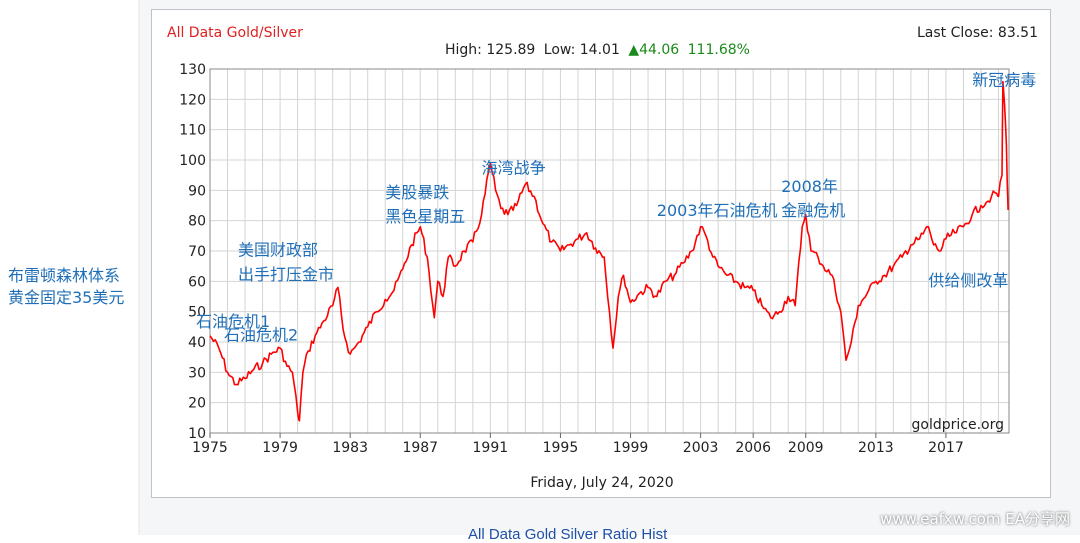  What do you see at coordinates (197, 313) in the screenshot?
I see `y-tick-label: 50` at bounding box center [197, 313].